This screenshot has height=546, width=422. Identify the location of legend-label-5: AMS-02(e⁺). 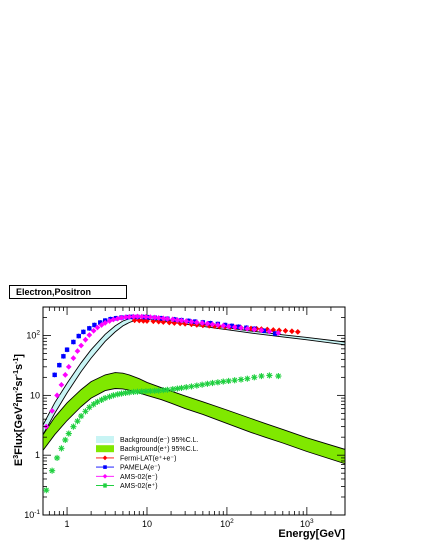
(139, 486).